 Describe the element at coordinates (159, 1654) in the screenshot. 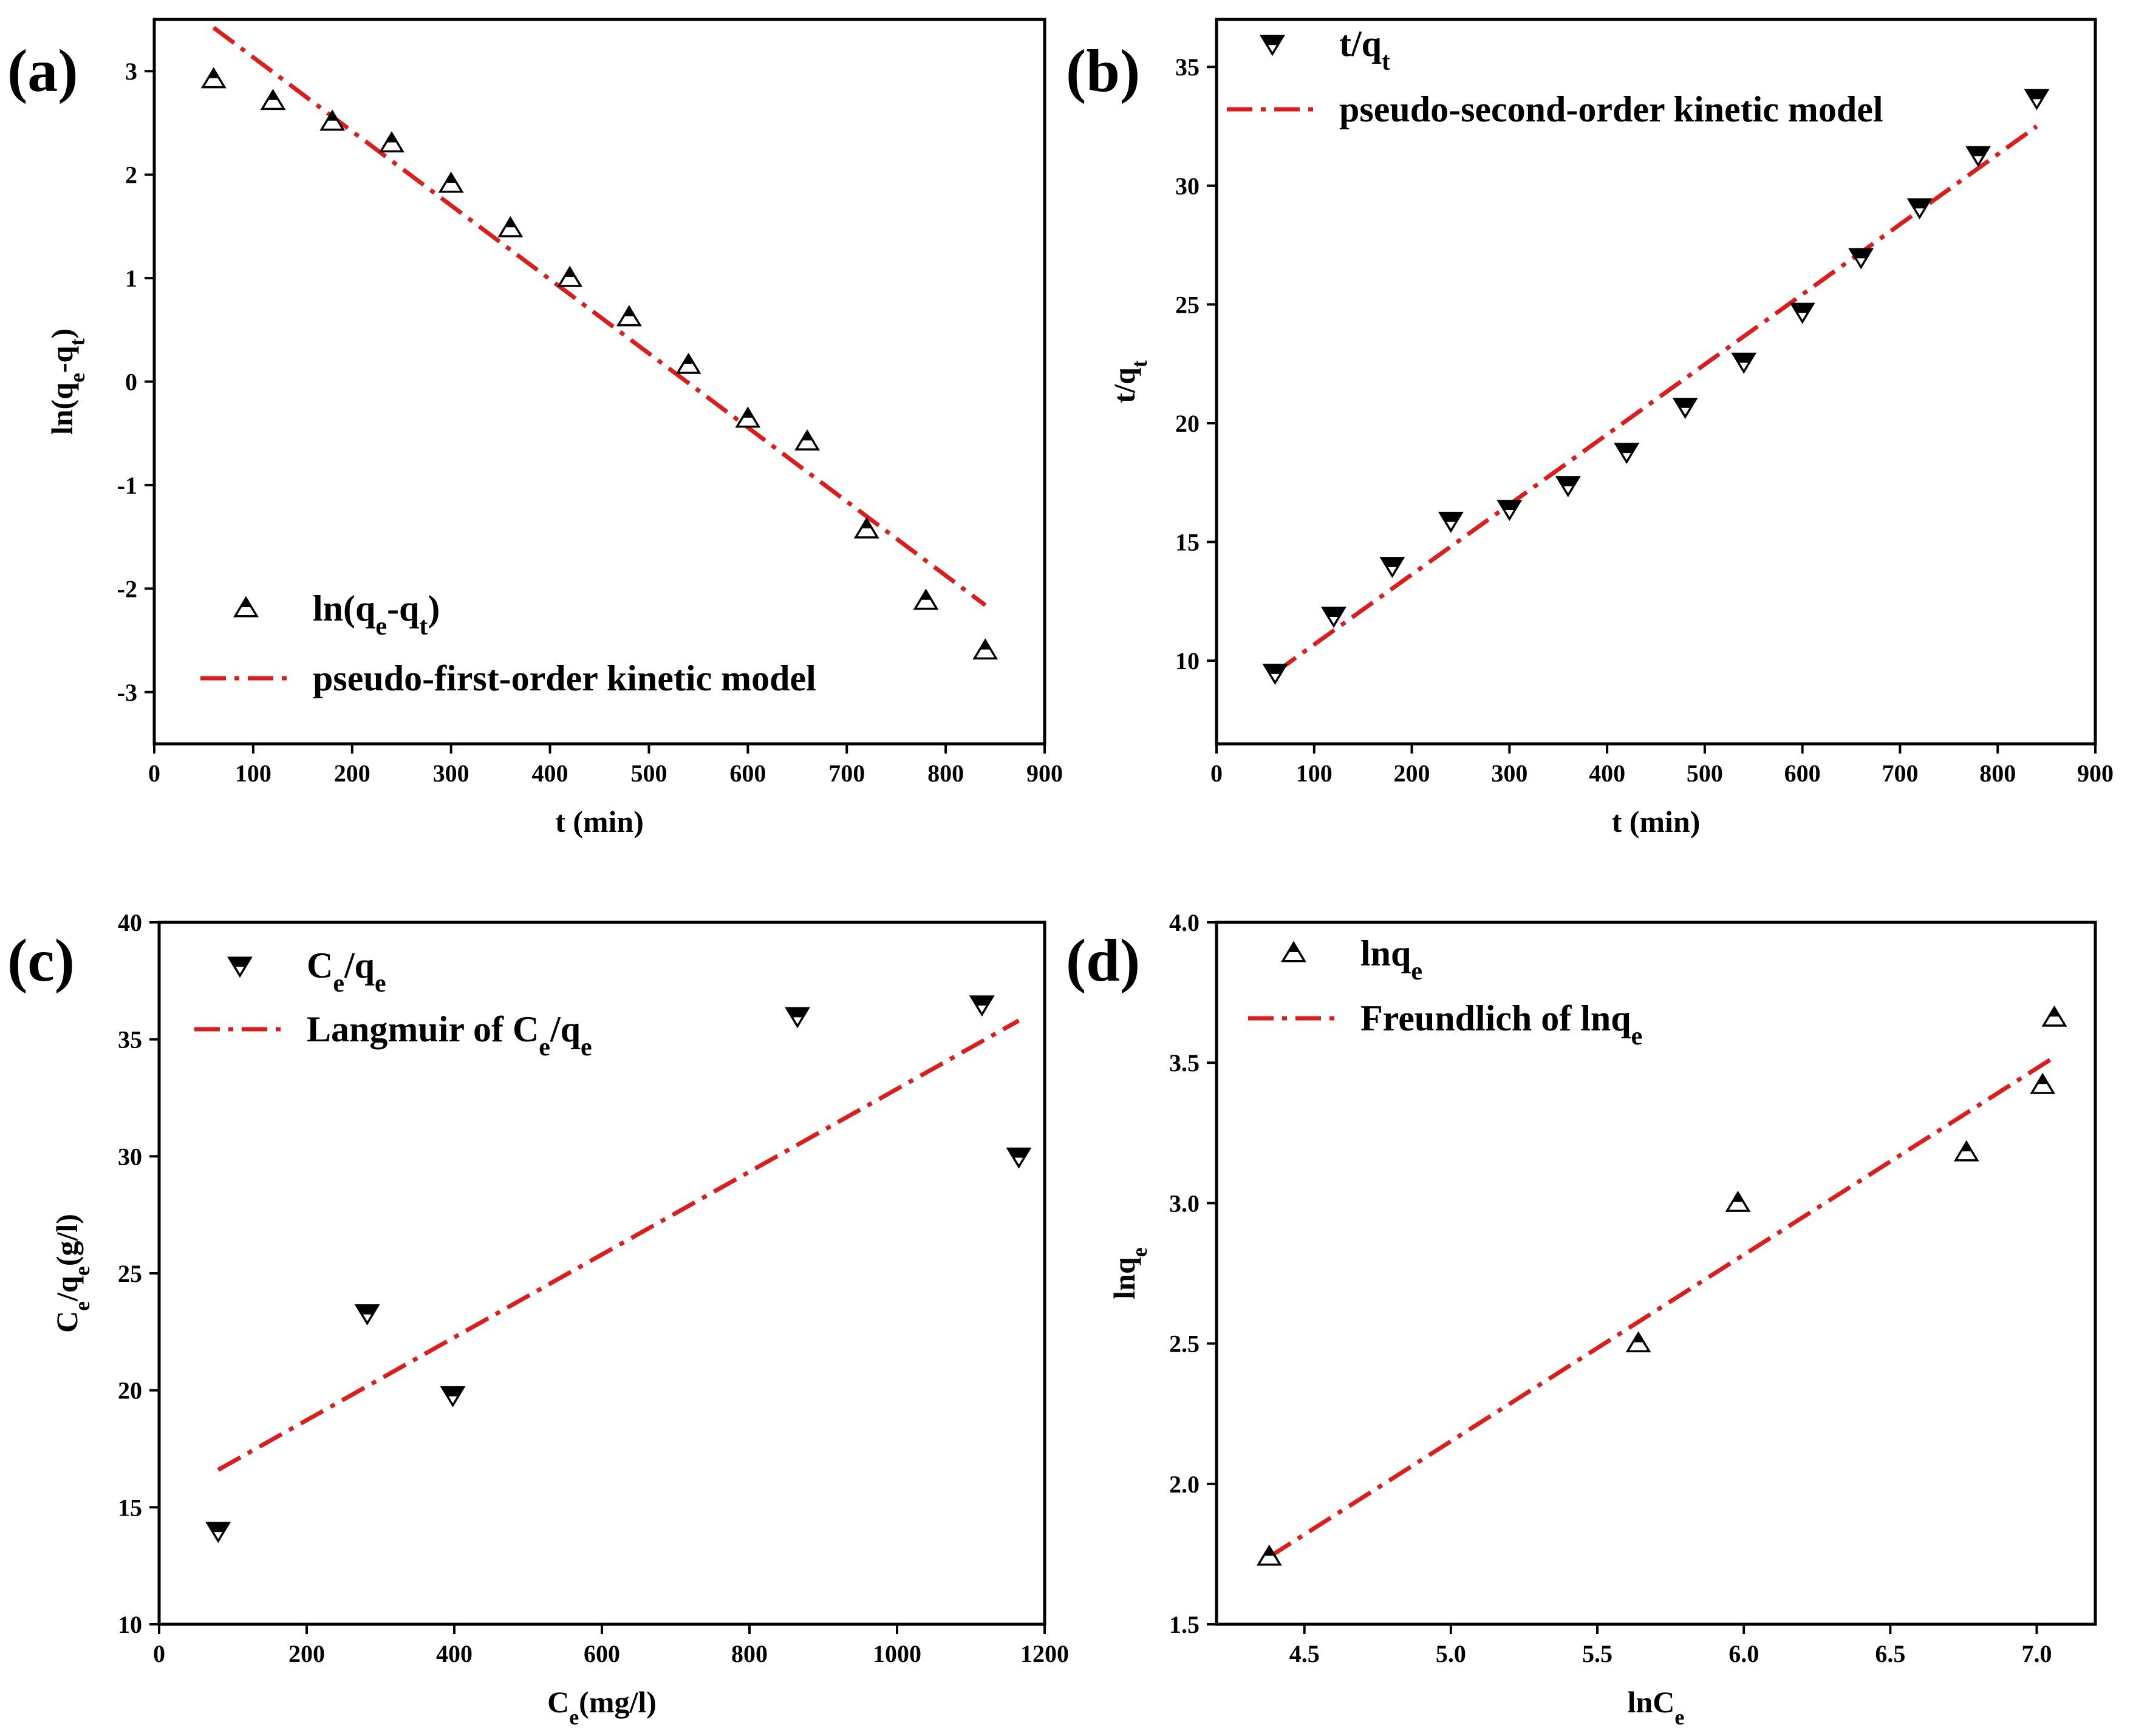

I see `x-tick-label-c: 0` at that location.